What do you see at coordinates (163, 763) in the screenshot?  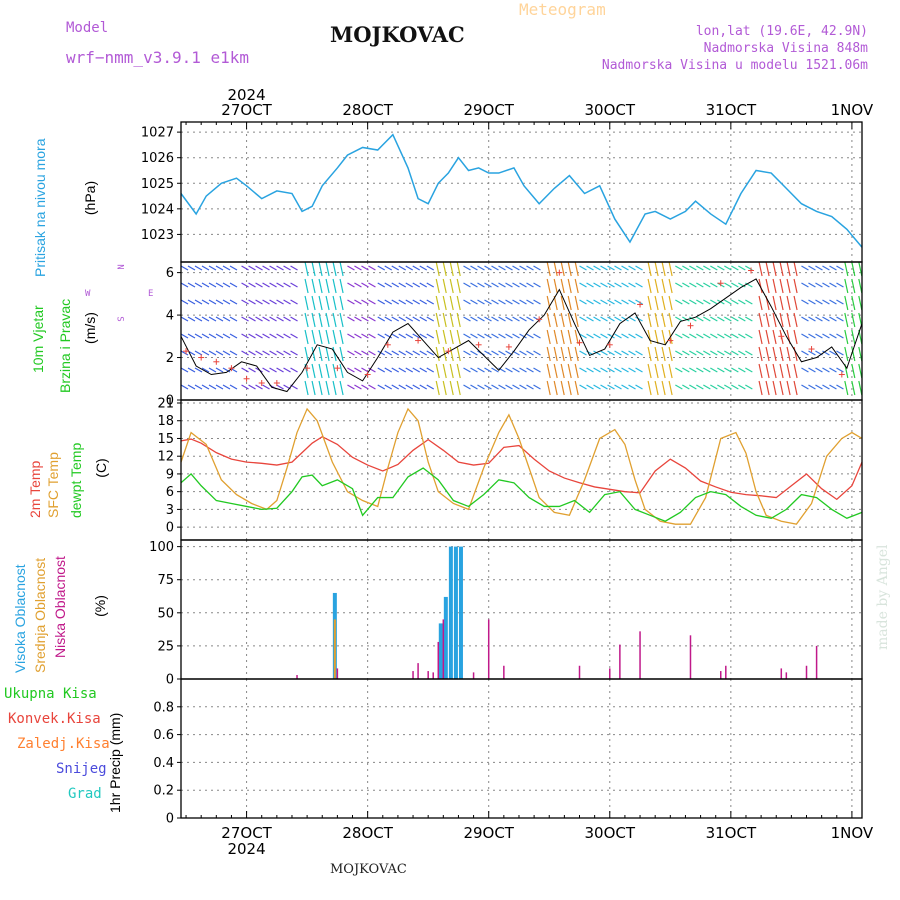 I see `y-tick-label: 0.4` at bounding box center [163, 763].